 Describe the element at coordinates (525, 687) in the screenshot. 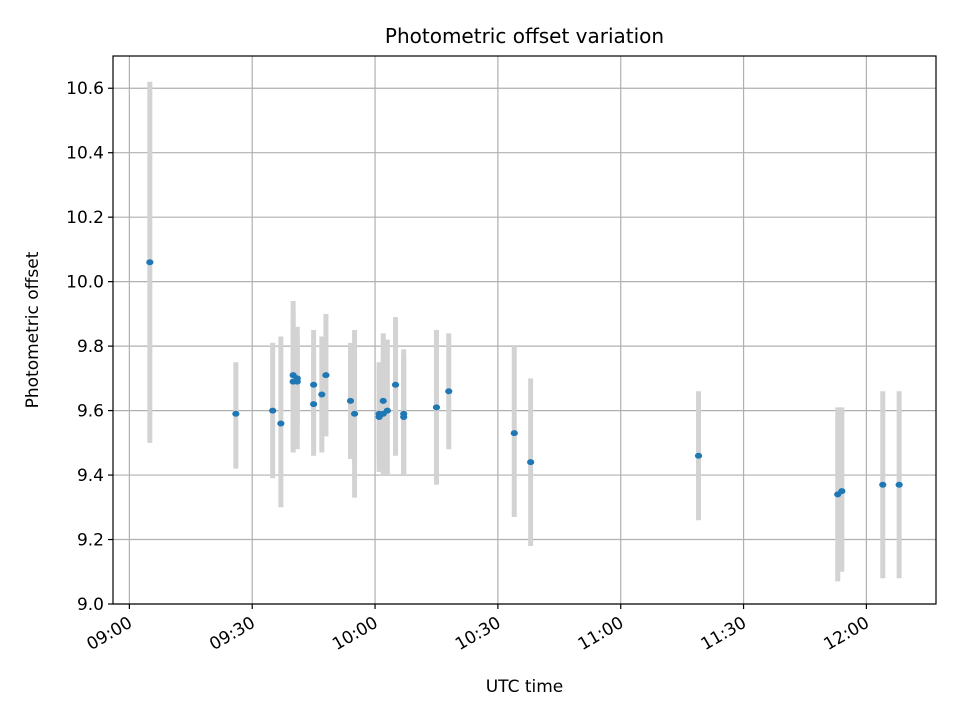

I see `x-axis-label: UTC time` at that location.